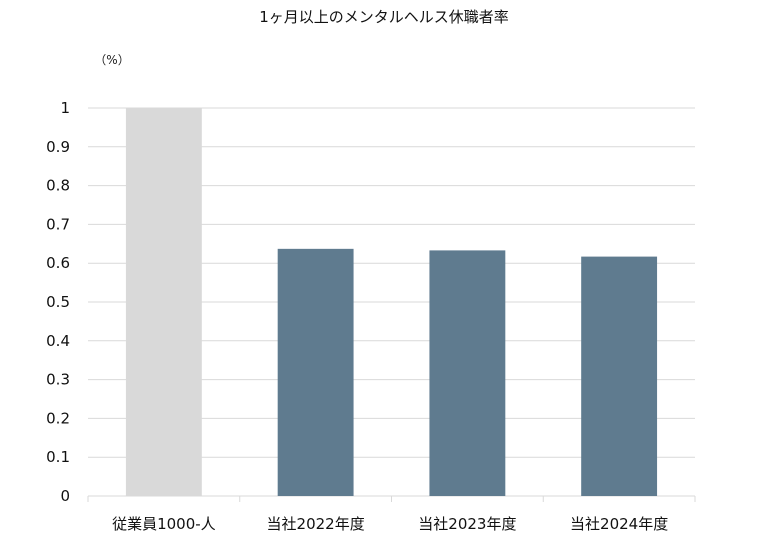 The image size is (768, 540). Describe the element at coordinates (111, 60) in the screenshot. I see `y-unit-label: （%）` at that location.